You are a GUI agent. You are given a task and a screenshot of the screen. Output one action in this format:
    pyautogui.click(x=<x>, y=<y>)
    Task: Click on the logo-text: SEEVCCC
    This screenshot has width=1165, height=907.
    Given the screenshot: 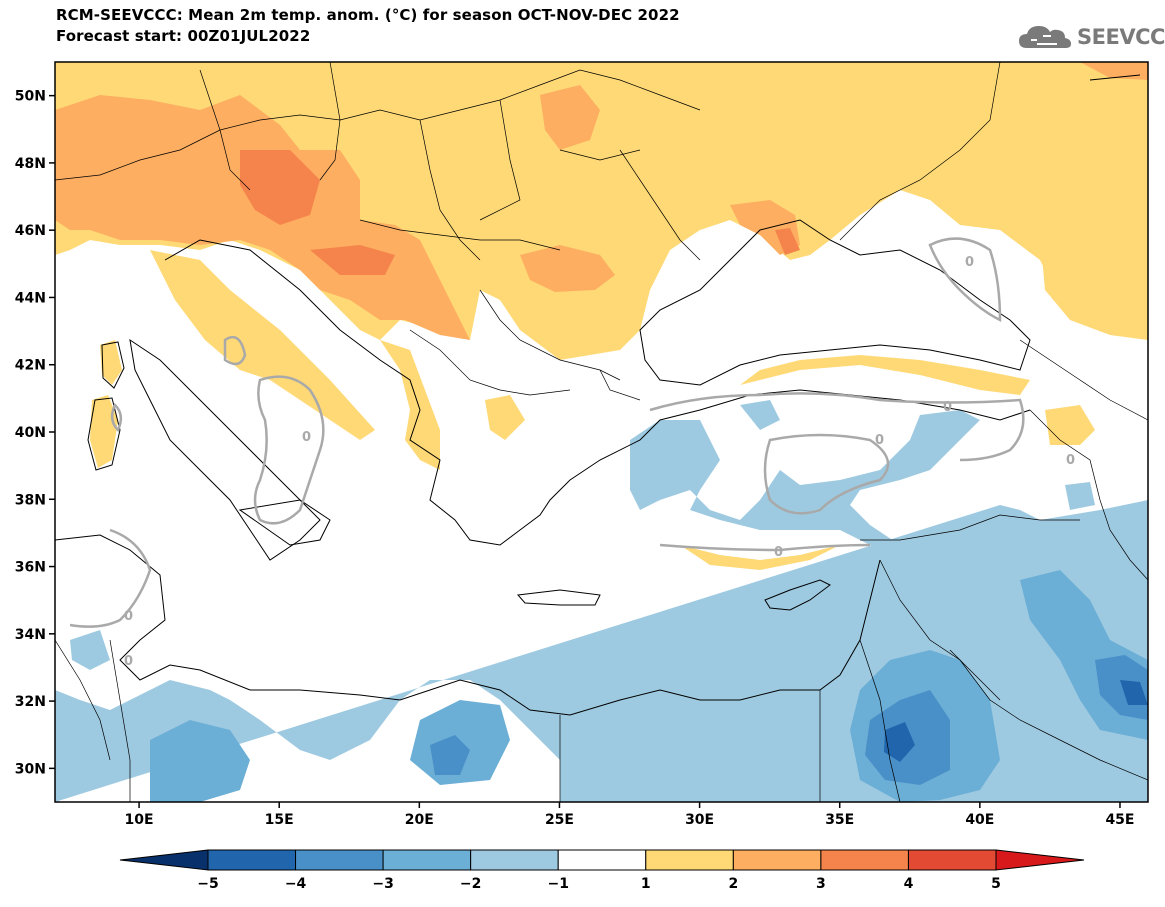 What is the action you would take?
    pyautogui.click(x=1121, y=37)
    